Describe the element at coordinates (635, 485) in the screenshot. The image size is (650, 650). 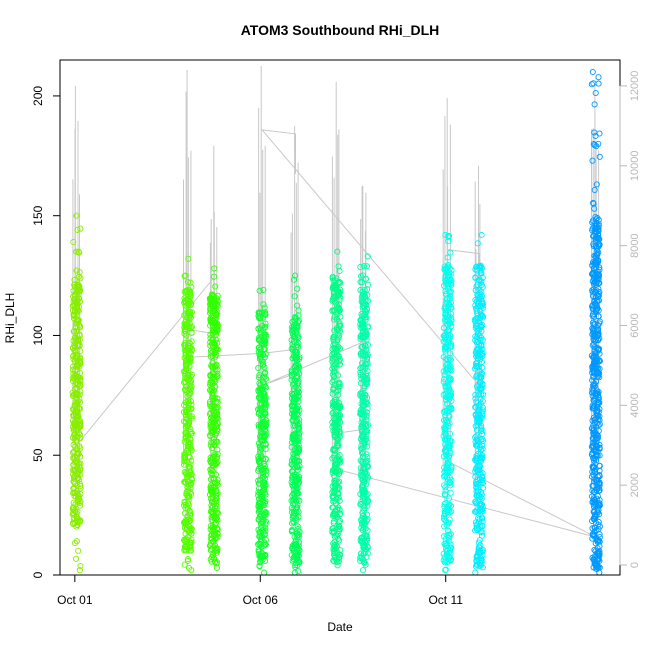
I see `y2-tick-label: 2000` at that location.